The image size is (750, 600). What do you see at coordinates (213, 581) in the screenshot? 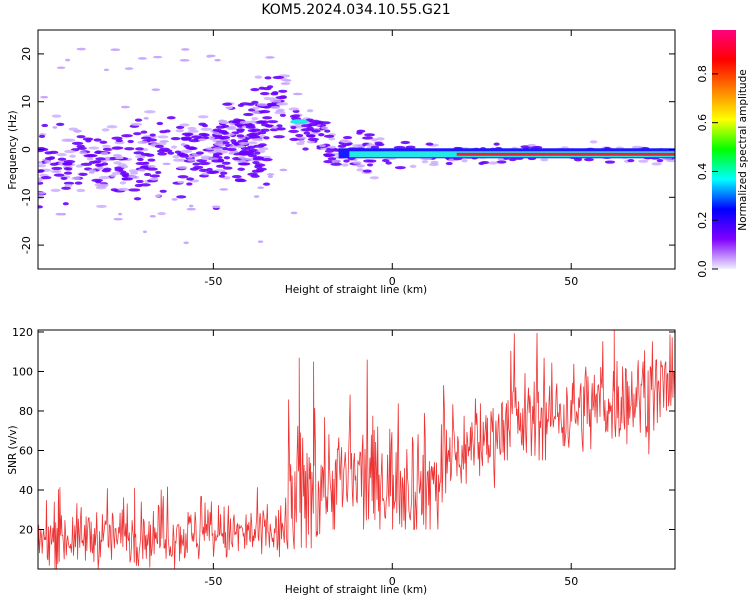
I see `snr-x-tick-label: -50` at bounding box center [213, 581].